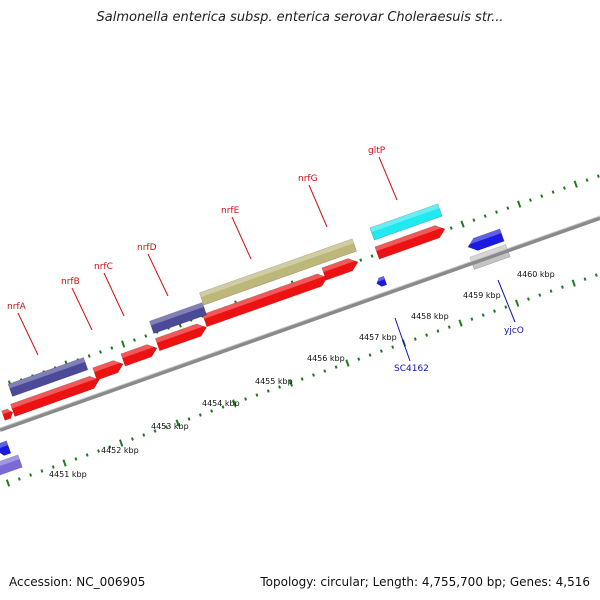  What do you see at coordinates (274, 381) in the screenshot?
I see `kbp-label: 4455 kbp` at bounding box center [274, 381].